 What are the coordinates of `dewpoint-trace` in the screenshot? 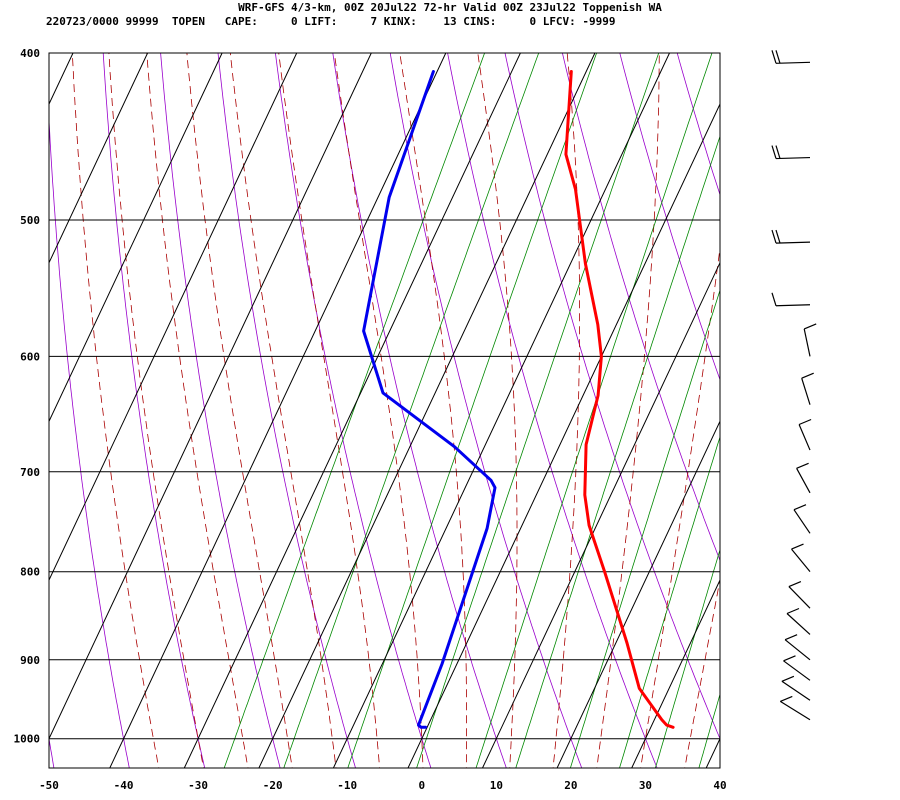 It's located at (429, 399).